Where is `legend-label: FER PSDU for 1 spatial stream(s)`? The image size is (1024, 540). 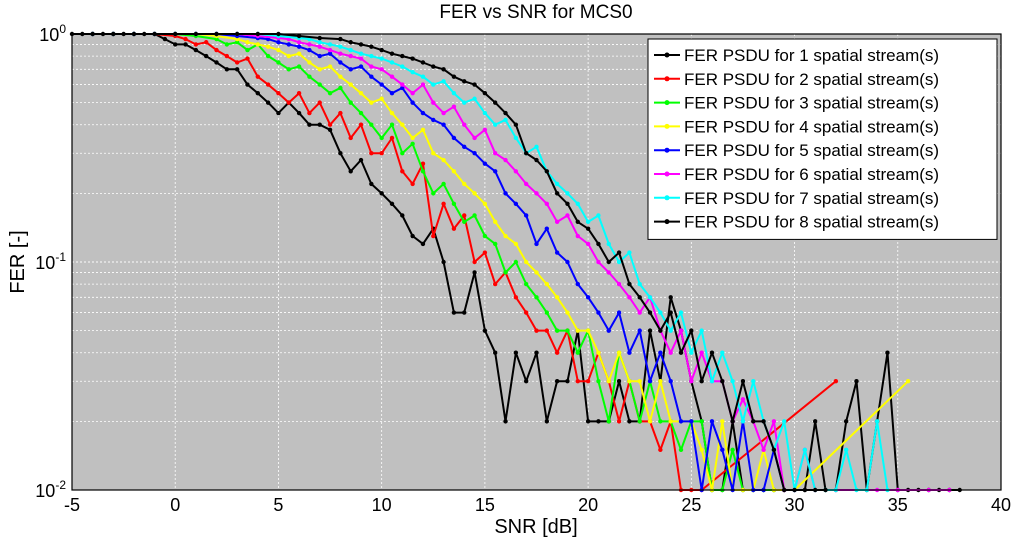 legend-label: FER PSDU for 1 spatial stream(s) is located at coordinates (811, 55).